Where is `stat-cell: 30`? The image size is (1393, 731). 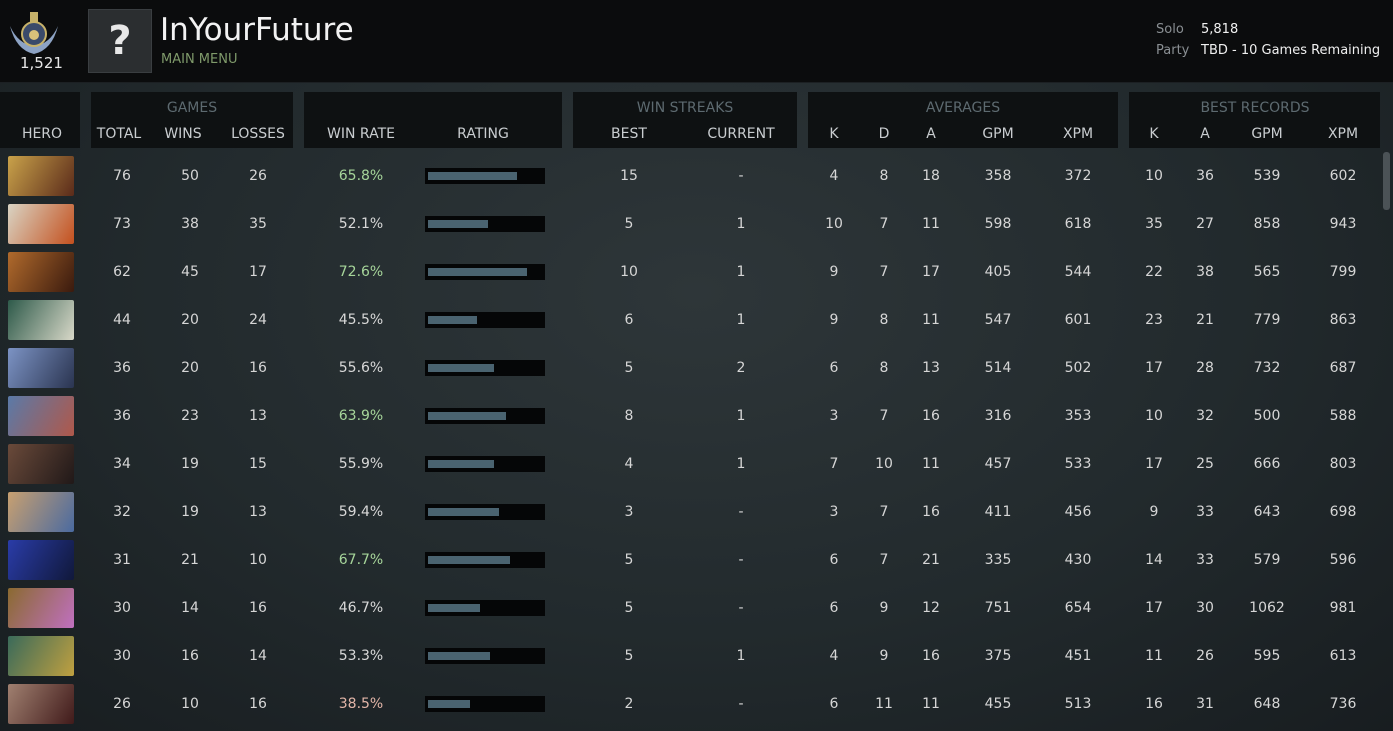
stat-cell: 30 is located at coordinates (122, 656).